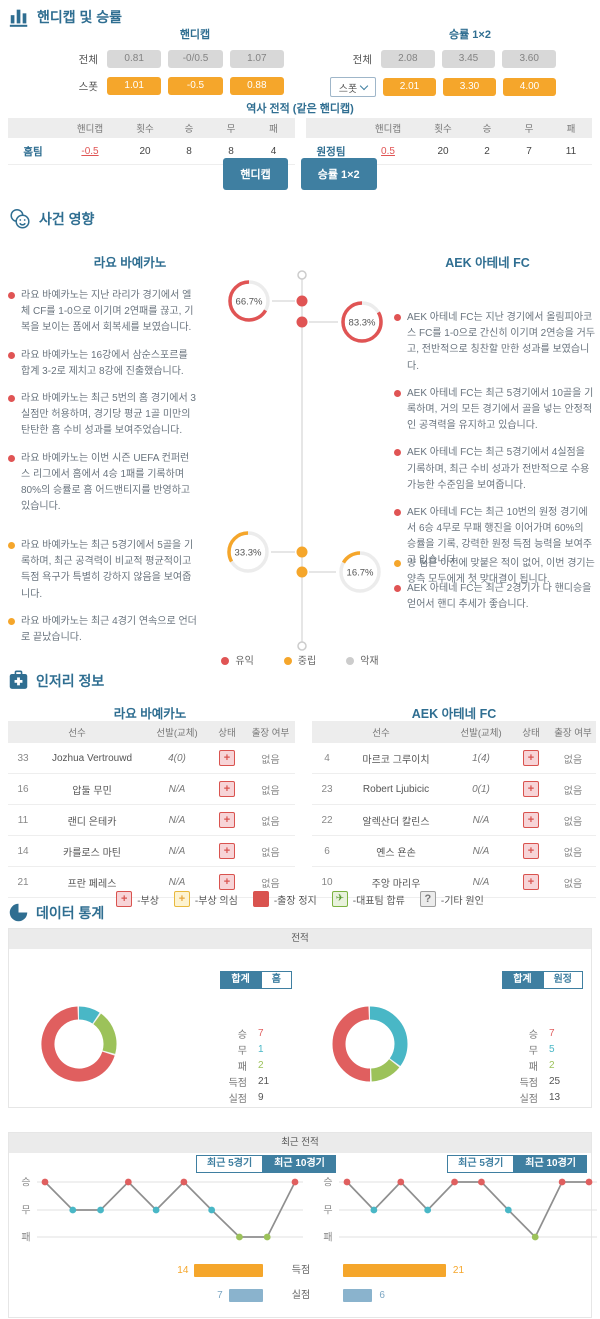 The width and height of the screenshot is (600, 1319). Describe the element at coordinates (445, 1028) in the screenshot. I see `record-away: 합계 원정 승 7 무 5 패 2 득점 25 실점 13` at that location.